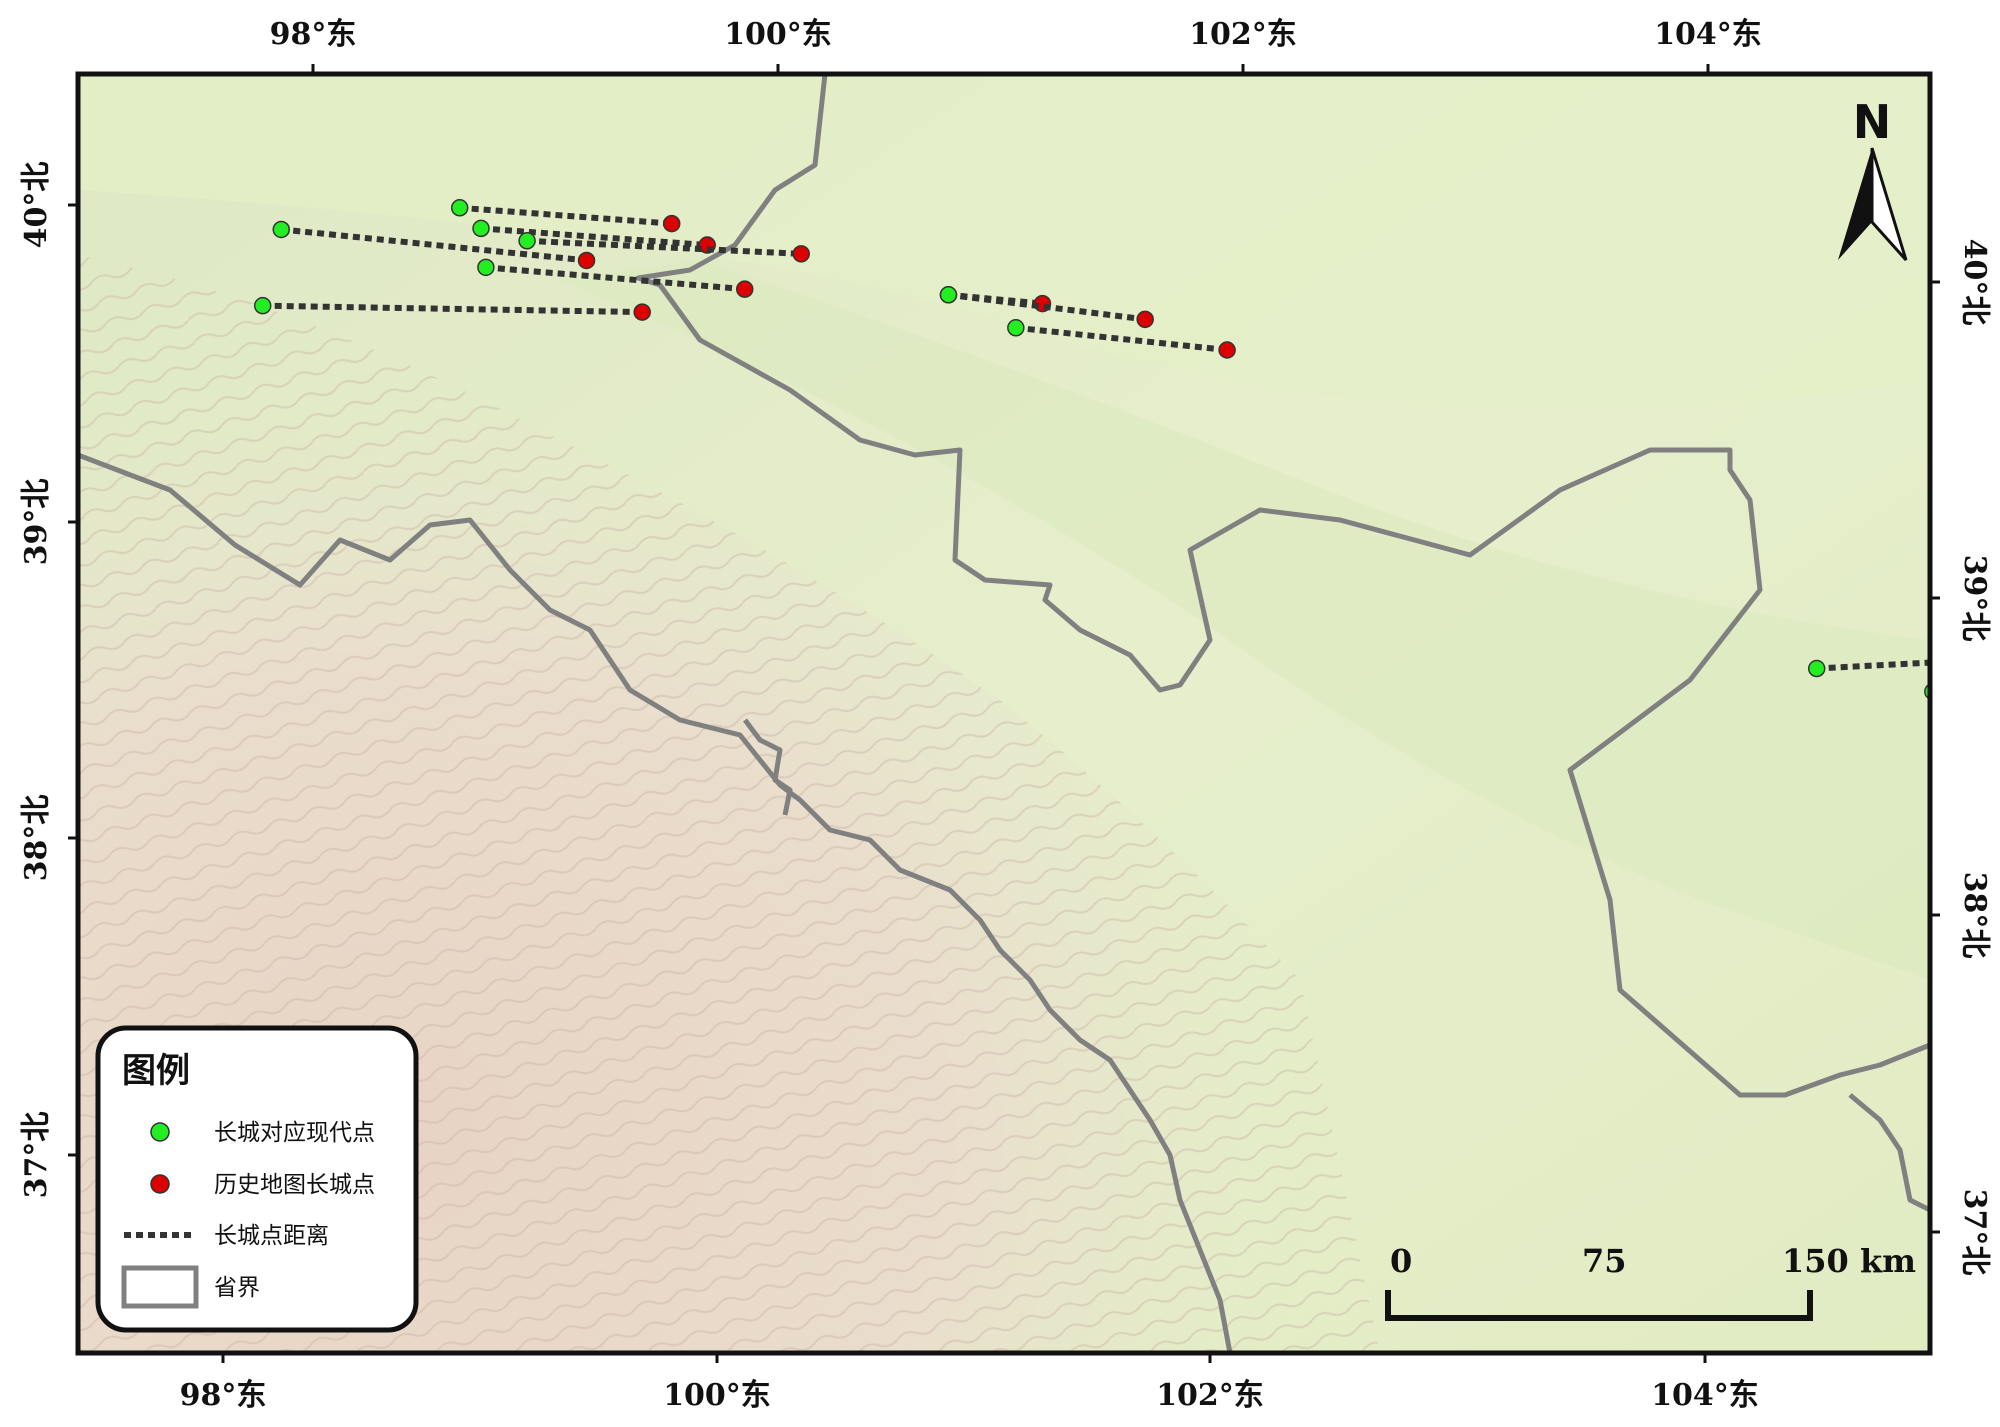 Image resolution: width=2000 pixels, height=1427 pixels. Describe the element at coordinates (36, 522) in the screenshot. I see `left-tick-label: 39°北` at that location.